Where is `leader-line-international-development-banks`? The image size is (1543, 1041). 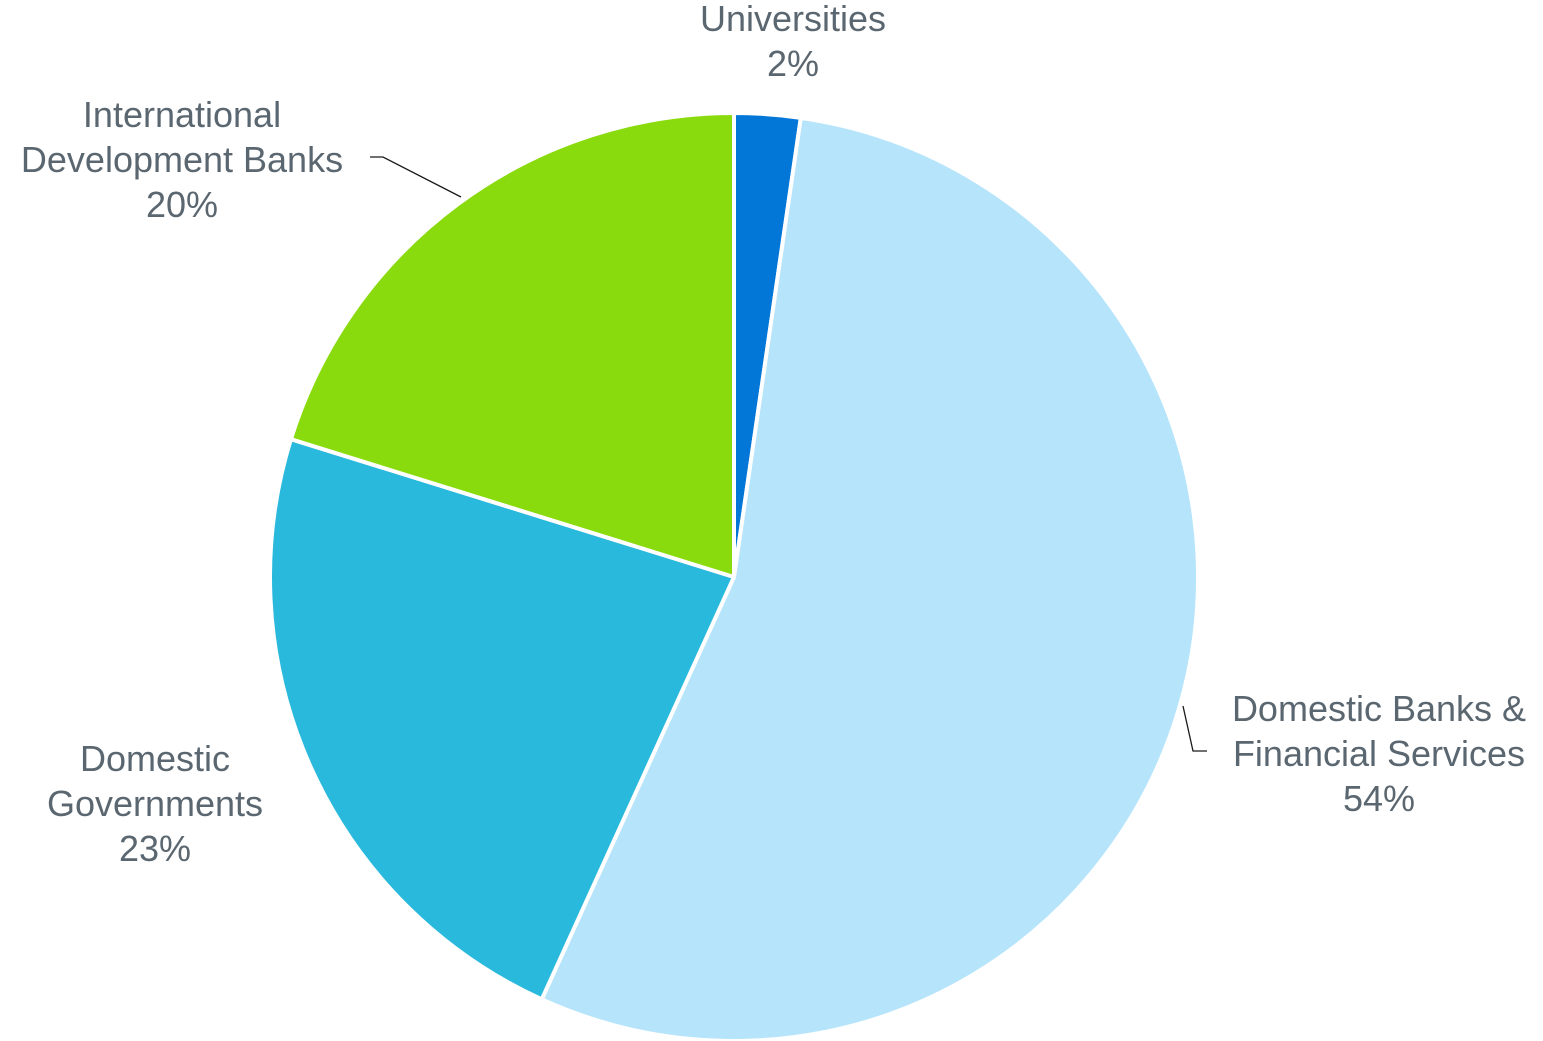
leader-line-international-development-banks is located at coordinates (416, 177).